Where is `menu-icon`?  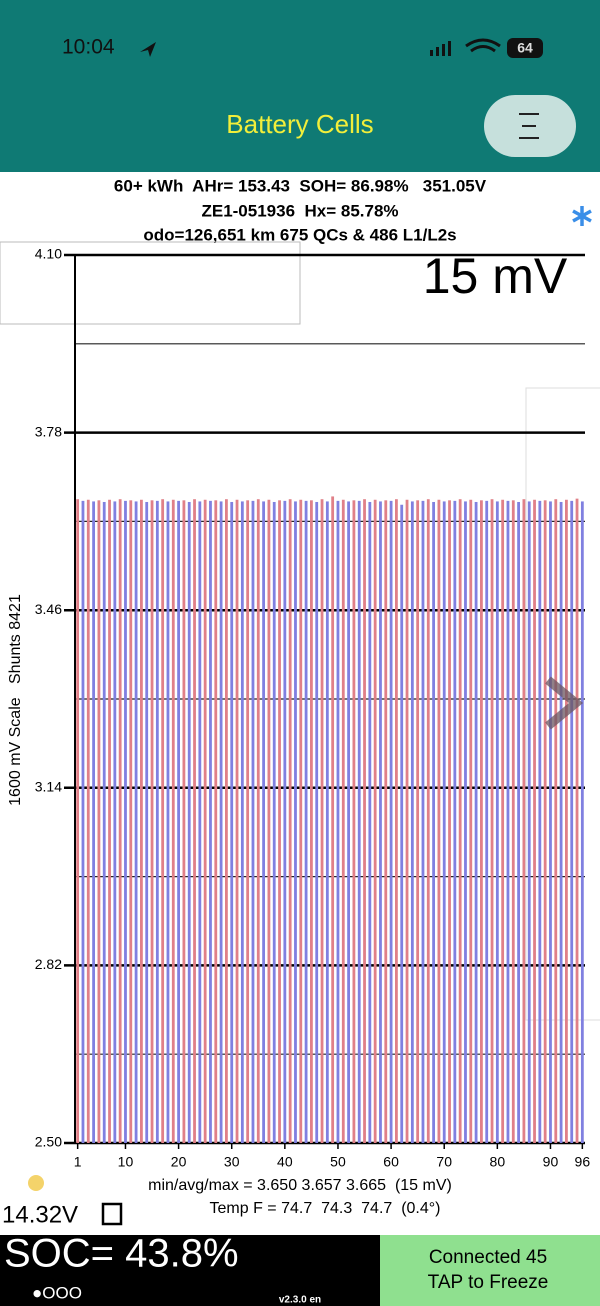
menu-icon is located at coordinates (529, 126).